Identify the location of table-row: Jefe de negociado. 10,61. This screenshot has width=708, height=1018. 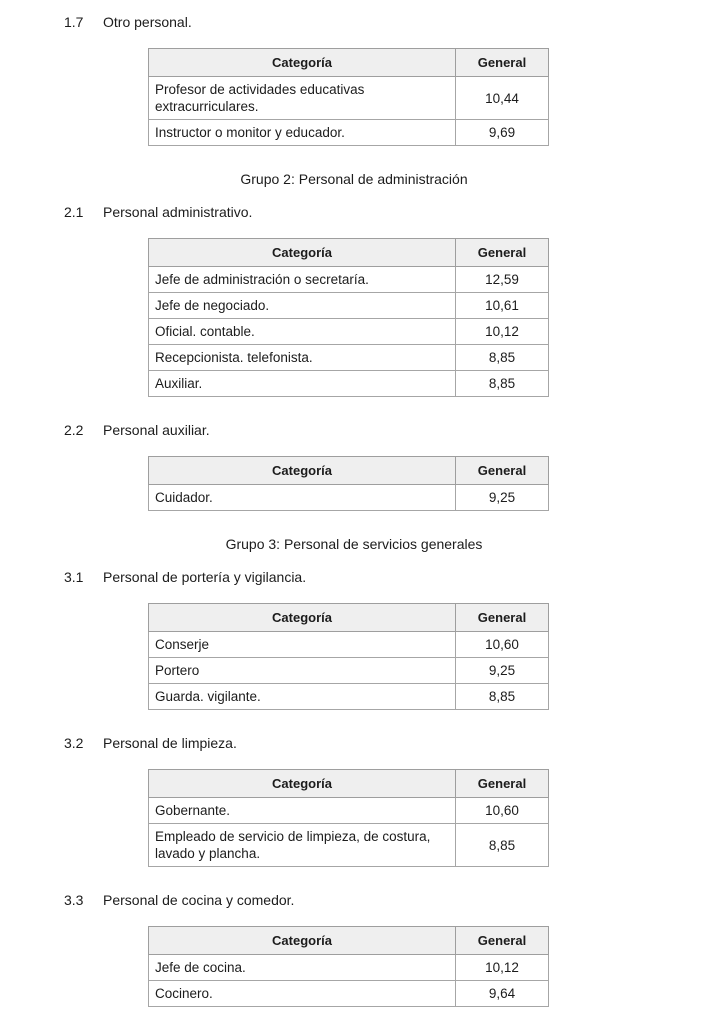
(348, 305).